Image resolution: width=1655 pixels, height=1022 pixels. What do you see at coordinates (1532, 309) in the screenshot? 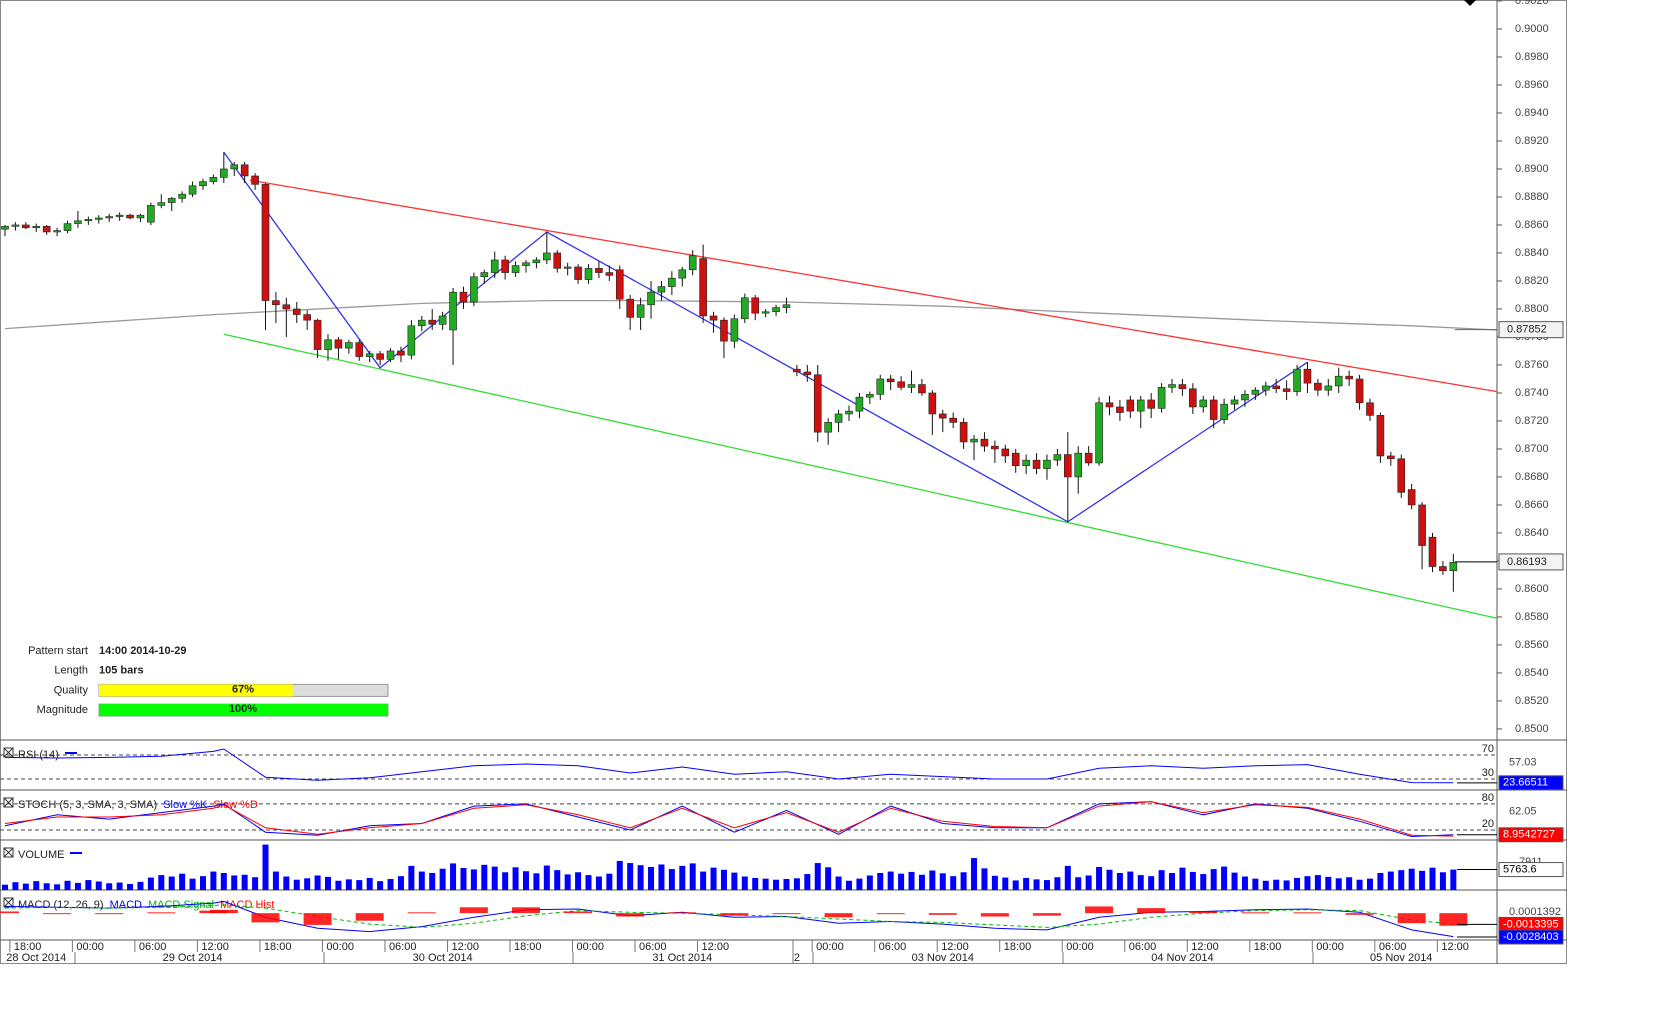
I see `y-tick-label: 0.8800` at bounding box center [1532, 309].